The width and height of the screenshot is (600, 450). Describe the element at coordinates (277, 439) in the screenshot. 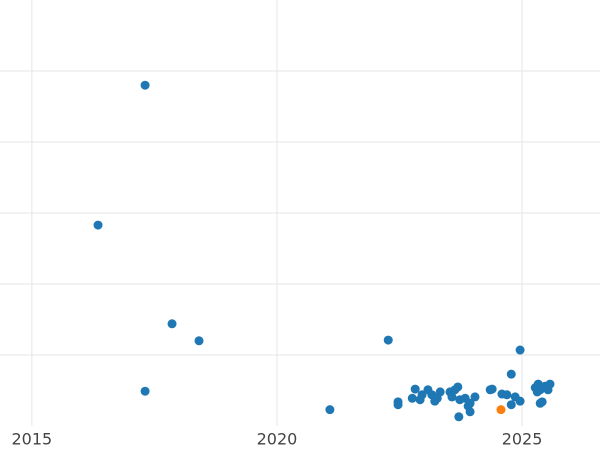

I see `x-tick-label: 2020` at that location.